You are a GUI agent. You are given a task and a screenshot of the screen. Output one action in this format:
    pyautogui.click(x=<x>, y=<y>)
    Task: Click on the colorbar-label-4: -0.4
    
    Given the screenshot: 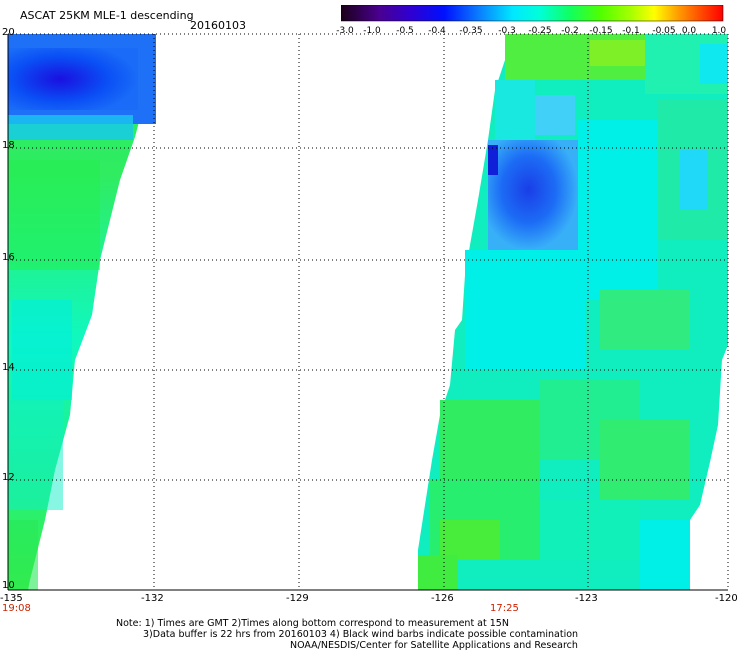 What is the action you would take?
    pyautogui.click(x=437, y=31)
    